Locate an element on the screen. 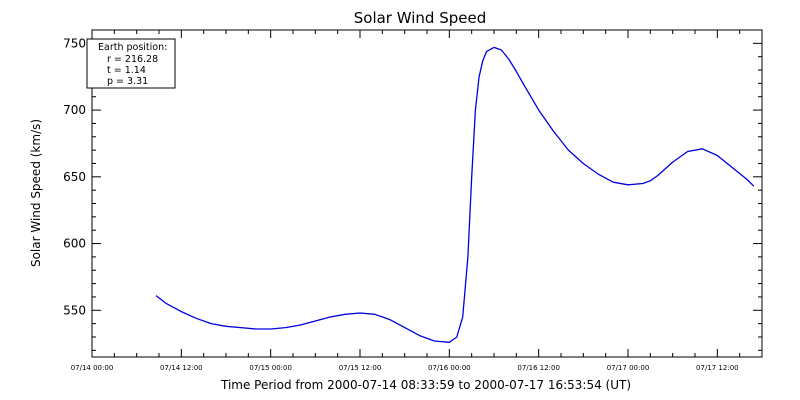  y-axis-label: Solar Wind Speed (km/s) is located at coordinates (36, 193).